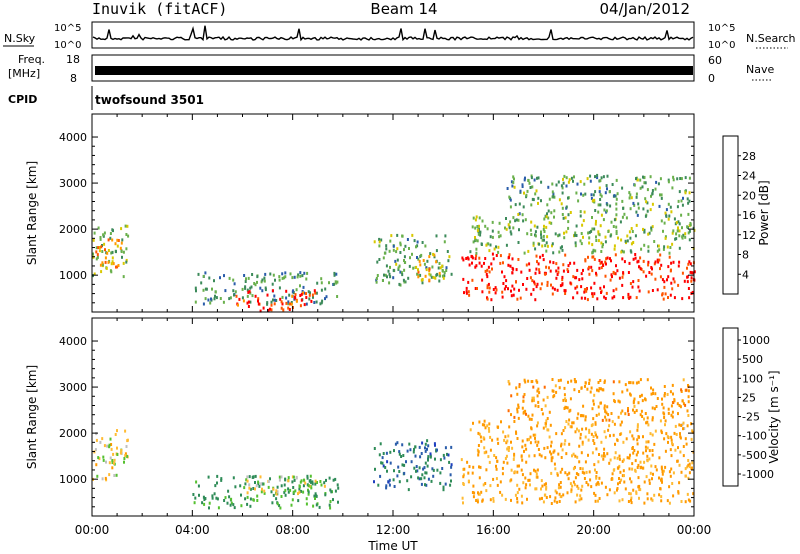  I want to click on colorbar-tick-label: 25, so click(749, 397).